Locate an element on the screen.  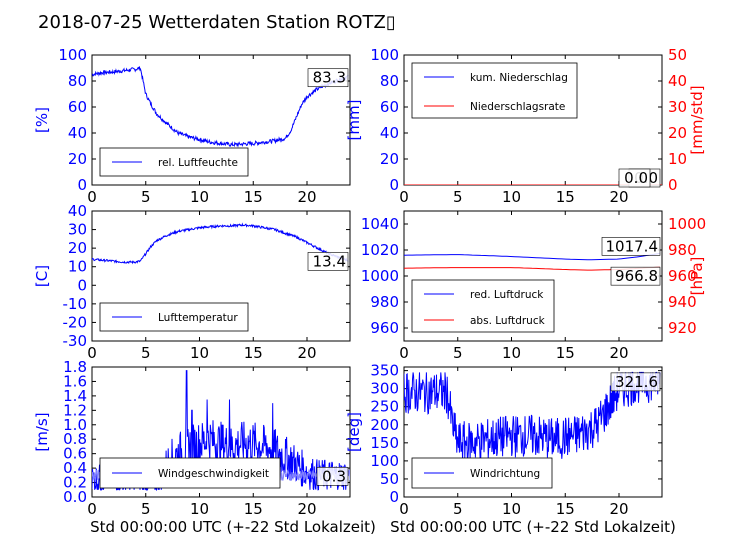
last-value-label-2: 0.0 is located at coordinates (636, 178).